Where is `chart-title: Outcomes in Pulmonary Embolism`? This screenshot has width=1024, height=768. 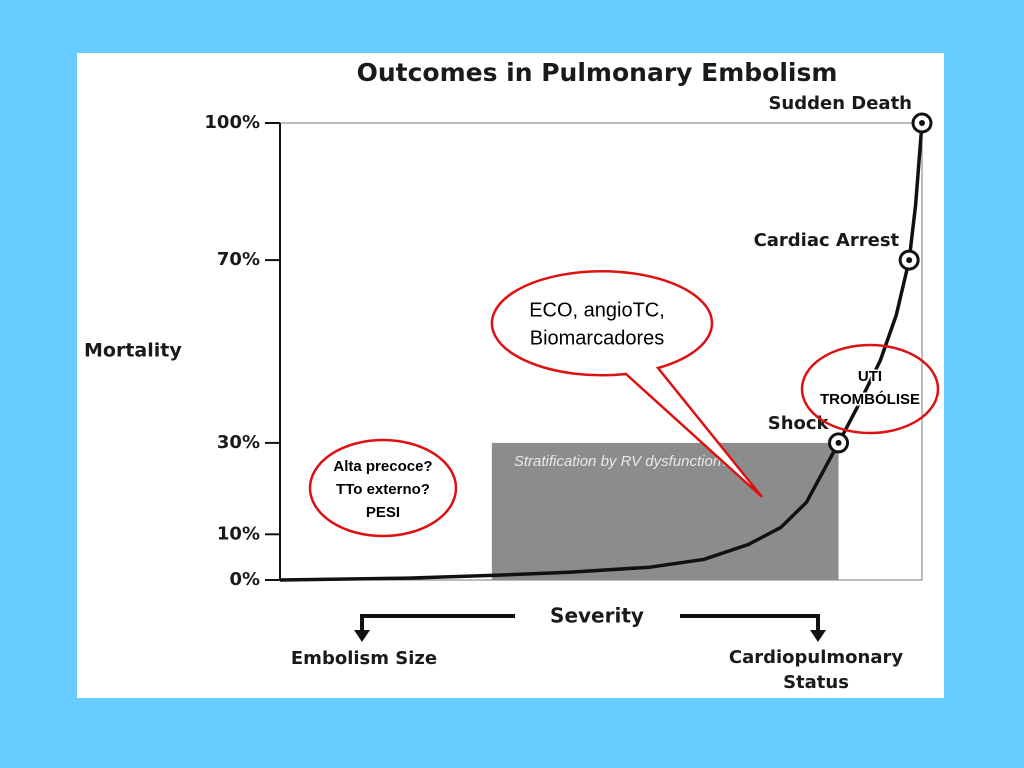 chart-title: Outcomes in Pulmonary Embolism is located at coordinates (597, 72).